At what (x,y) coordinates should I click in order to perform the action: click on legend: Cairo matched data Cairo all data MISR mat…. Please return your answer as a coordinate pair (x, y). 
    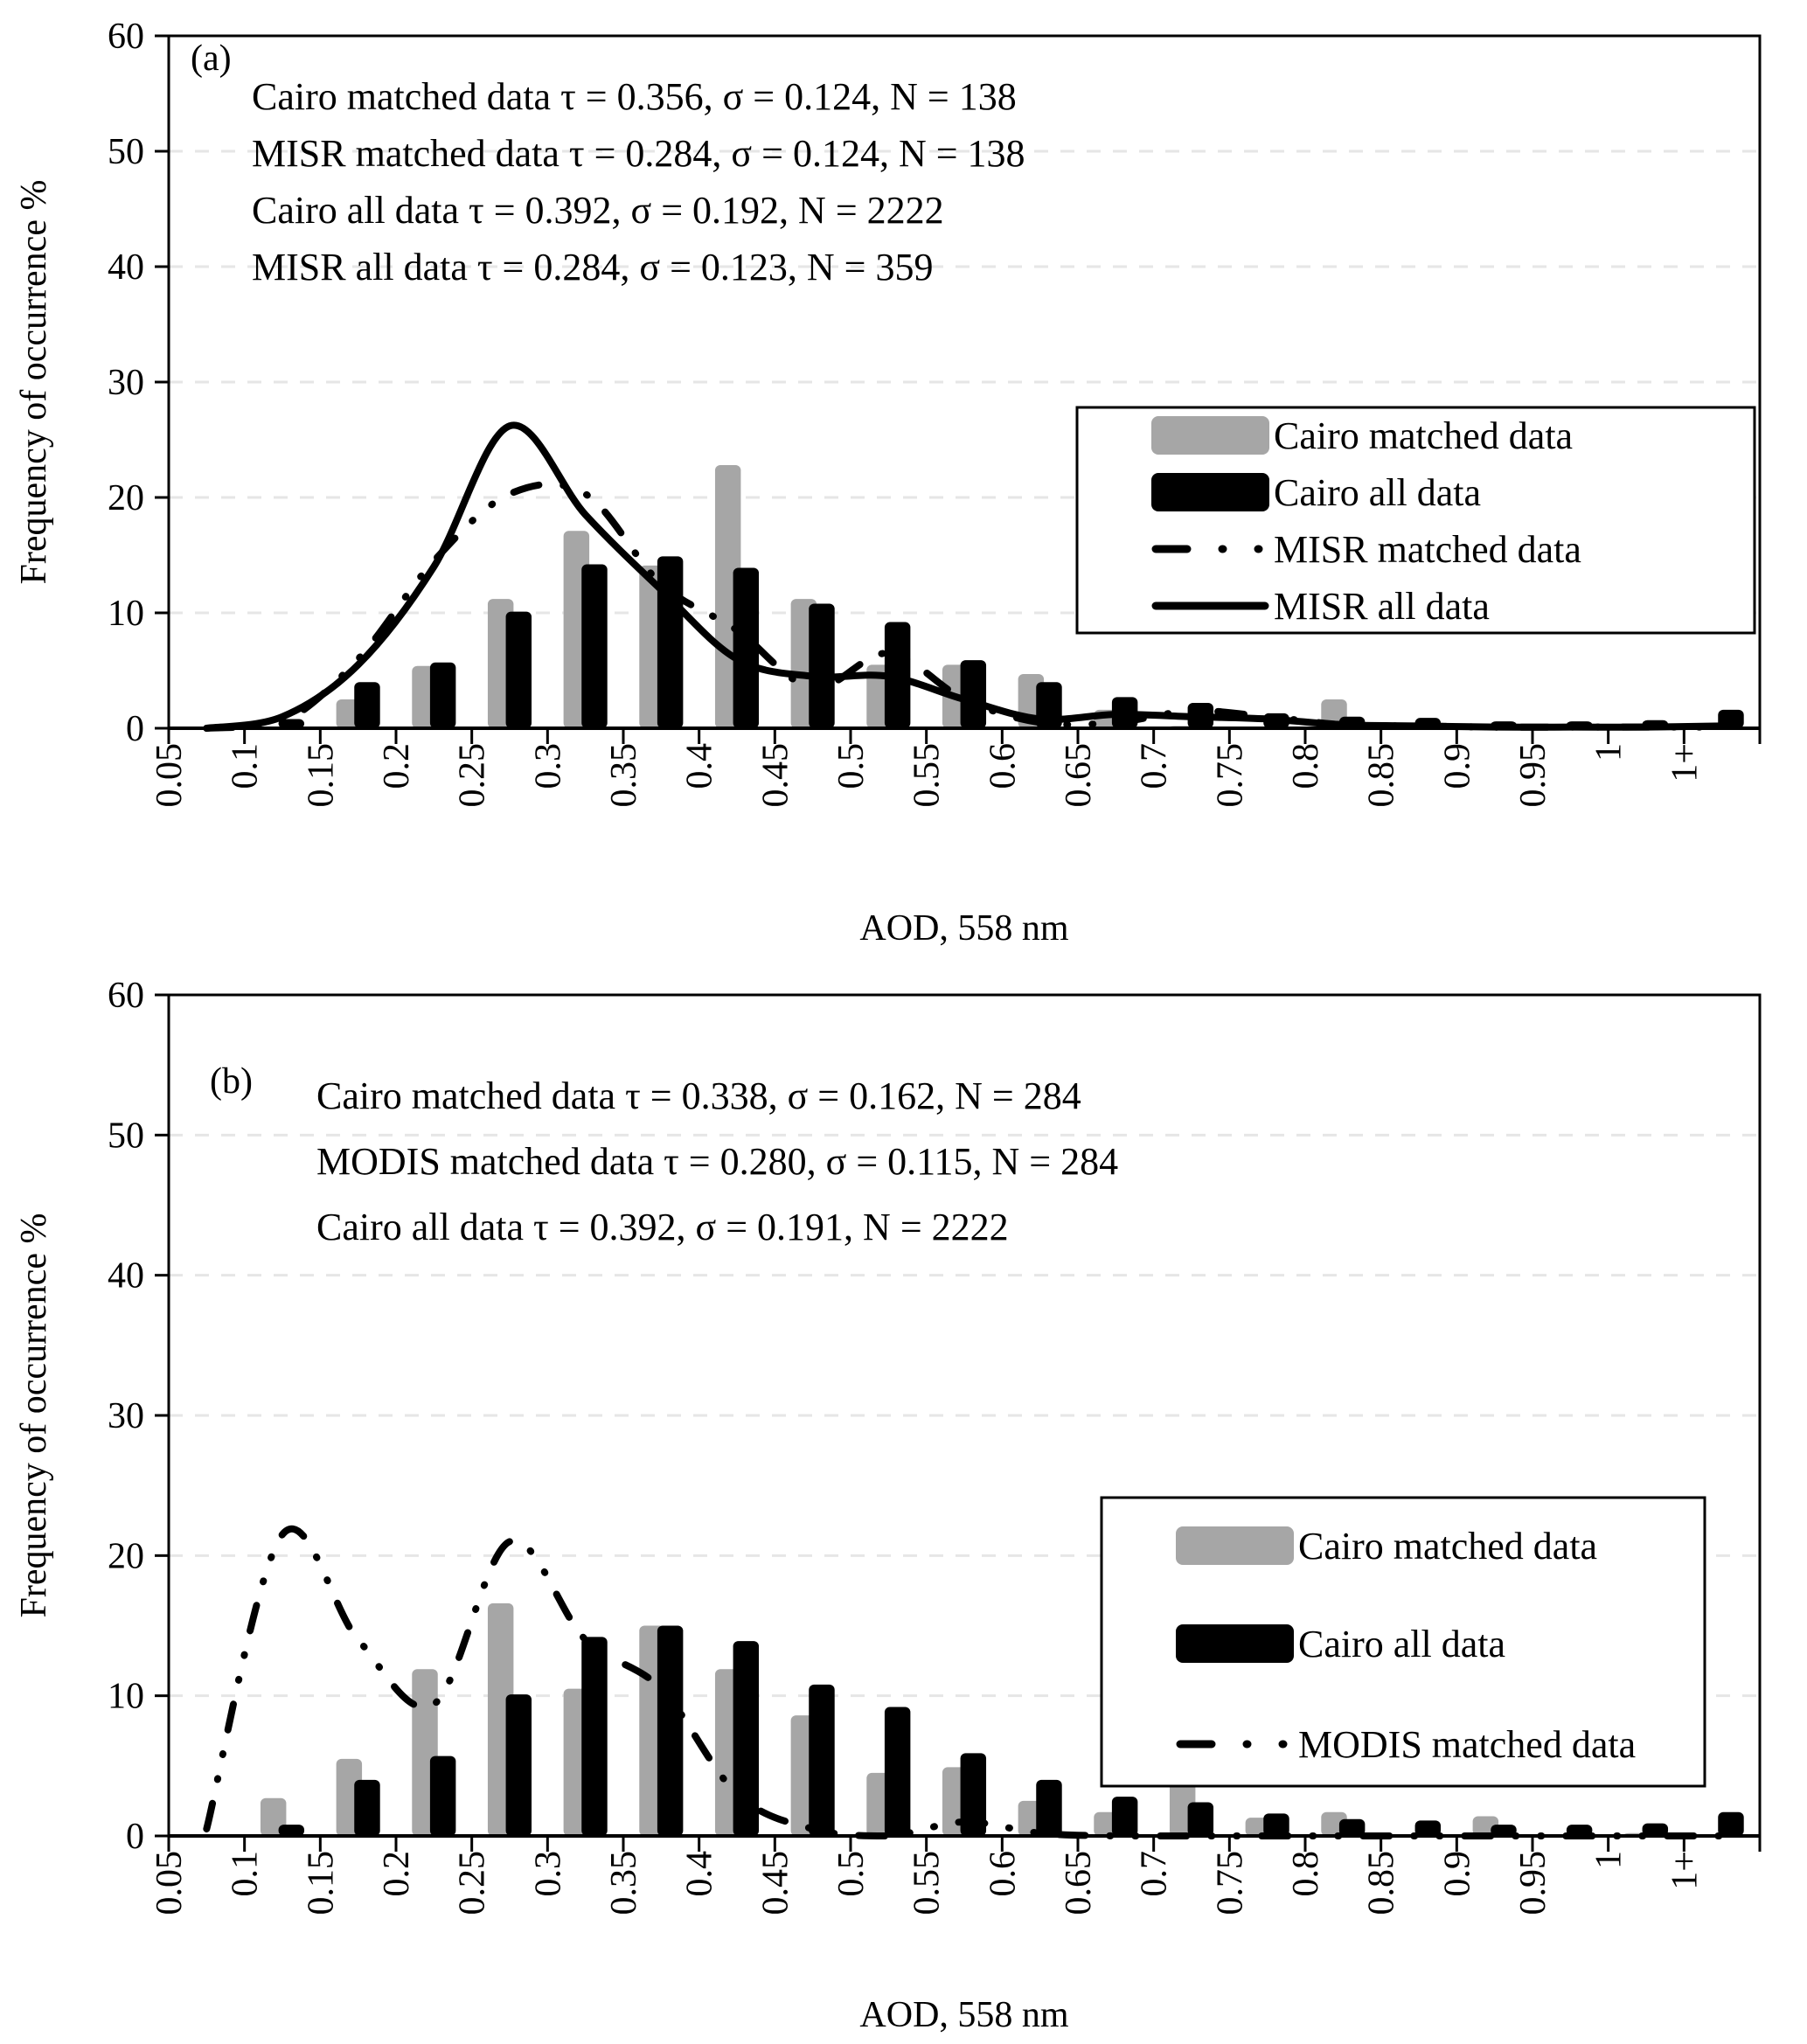
    Looking at the image, I should click on (1415, 520).